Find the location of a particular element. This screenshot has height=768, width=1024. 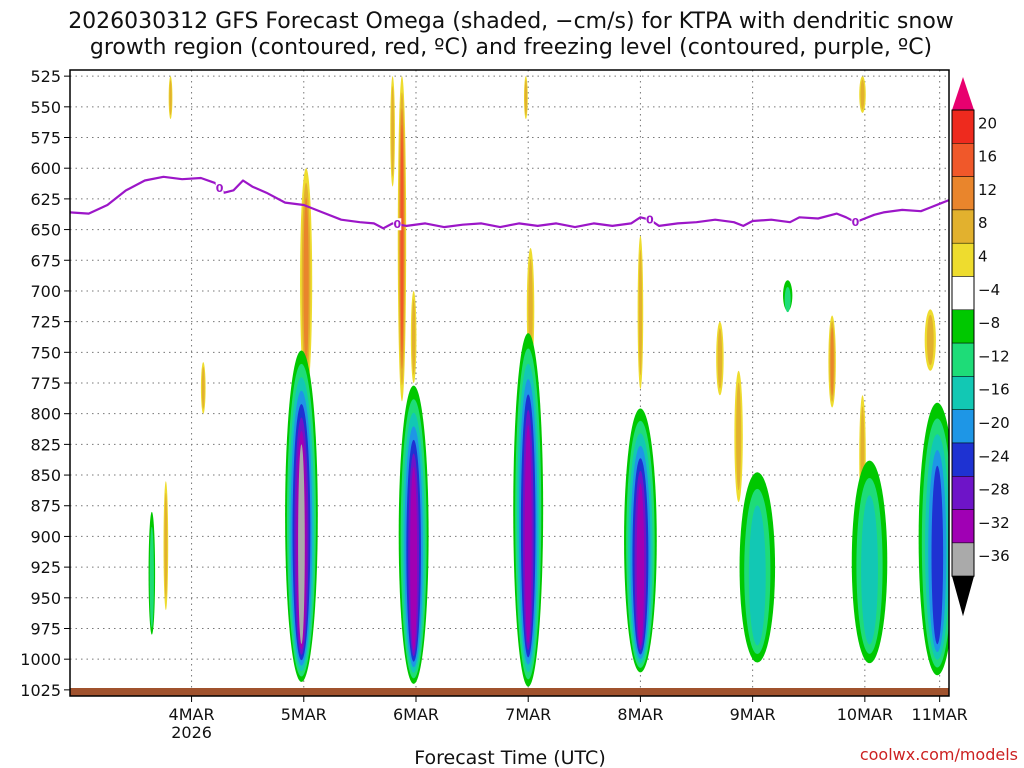

x-axis-label: Forecast Time (UTC) is located at coordinates (509, 757).